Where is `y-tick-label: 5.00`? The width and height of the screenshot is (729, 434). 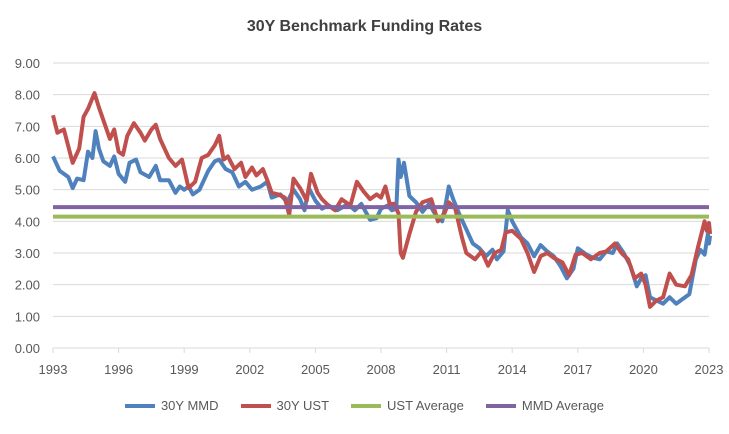 y-tick-label: 5.00 is located at coordinates (27, 190).